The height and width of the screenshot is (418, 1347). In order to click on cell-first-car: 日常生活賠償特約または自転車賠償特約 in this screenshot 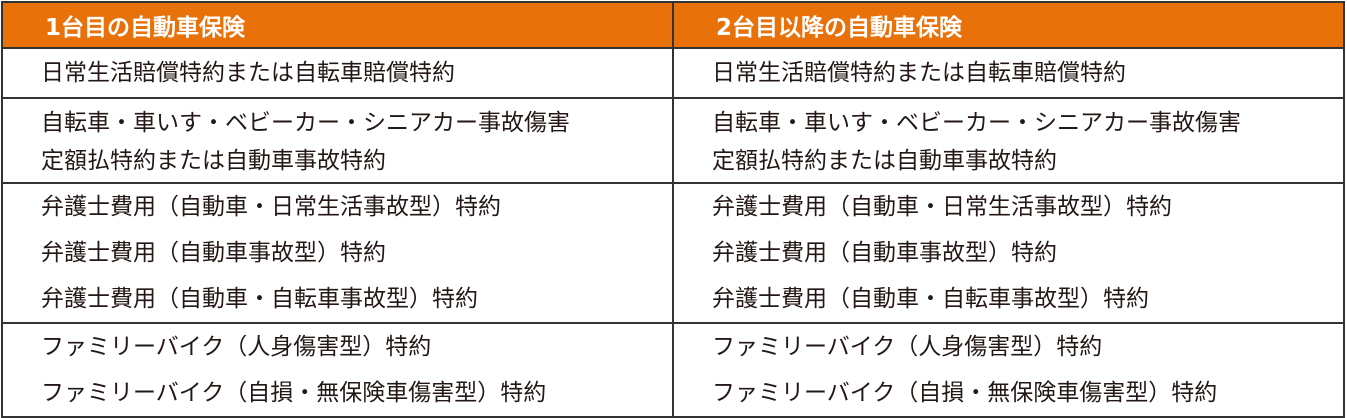, I will do `click(337, 73)`.